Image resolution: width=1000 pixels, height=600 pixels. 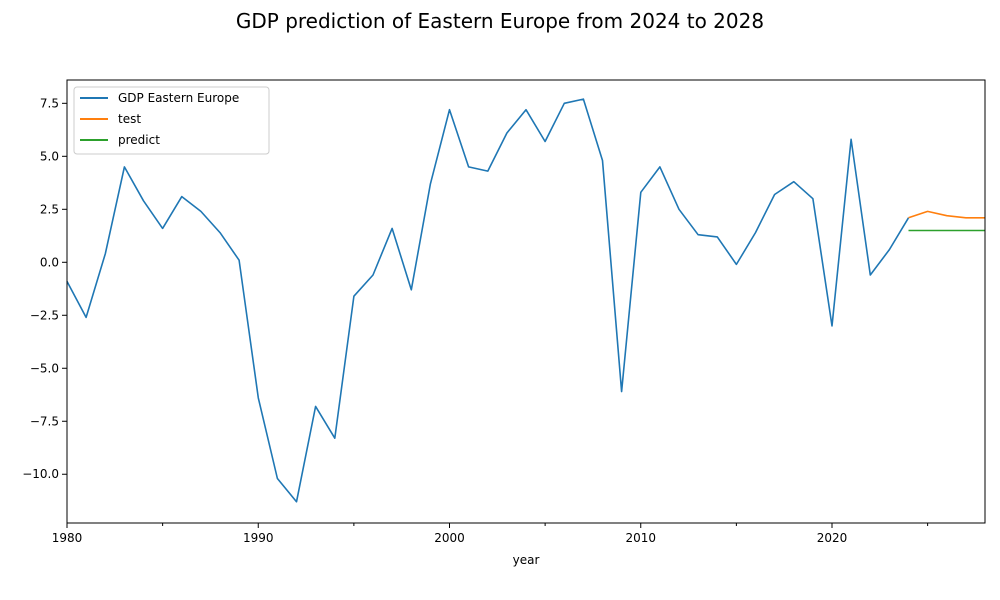 I want to click on legend-label-0: GDP Eastern Europe, so click(x=178, y=98).